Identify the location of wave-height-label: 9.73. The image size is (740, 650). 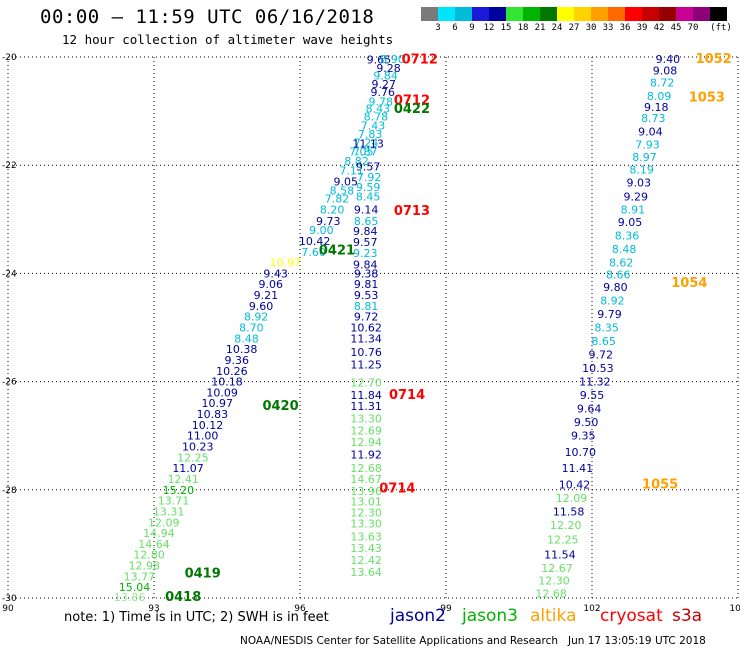
(328, 221).